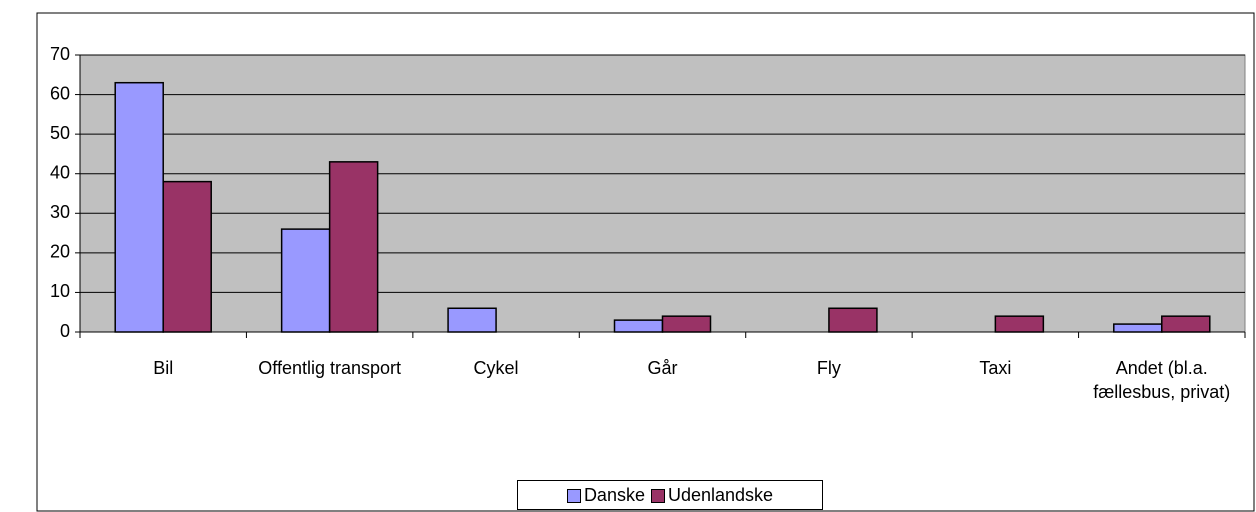 Image resolution: width=1256 pixels, height=512 pixels. I want to click on y-tick-label: 20, so click(60, 252).